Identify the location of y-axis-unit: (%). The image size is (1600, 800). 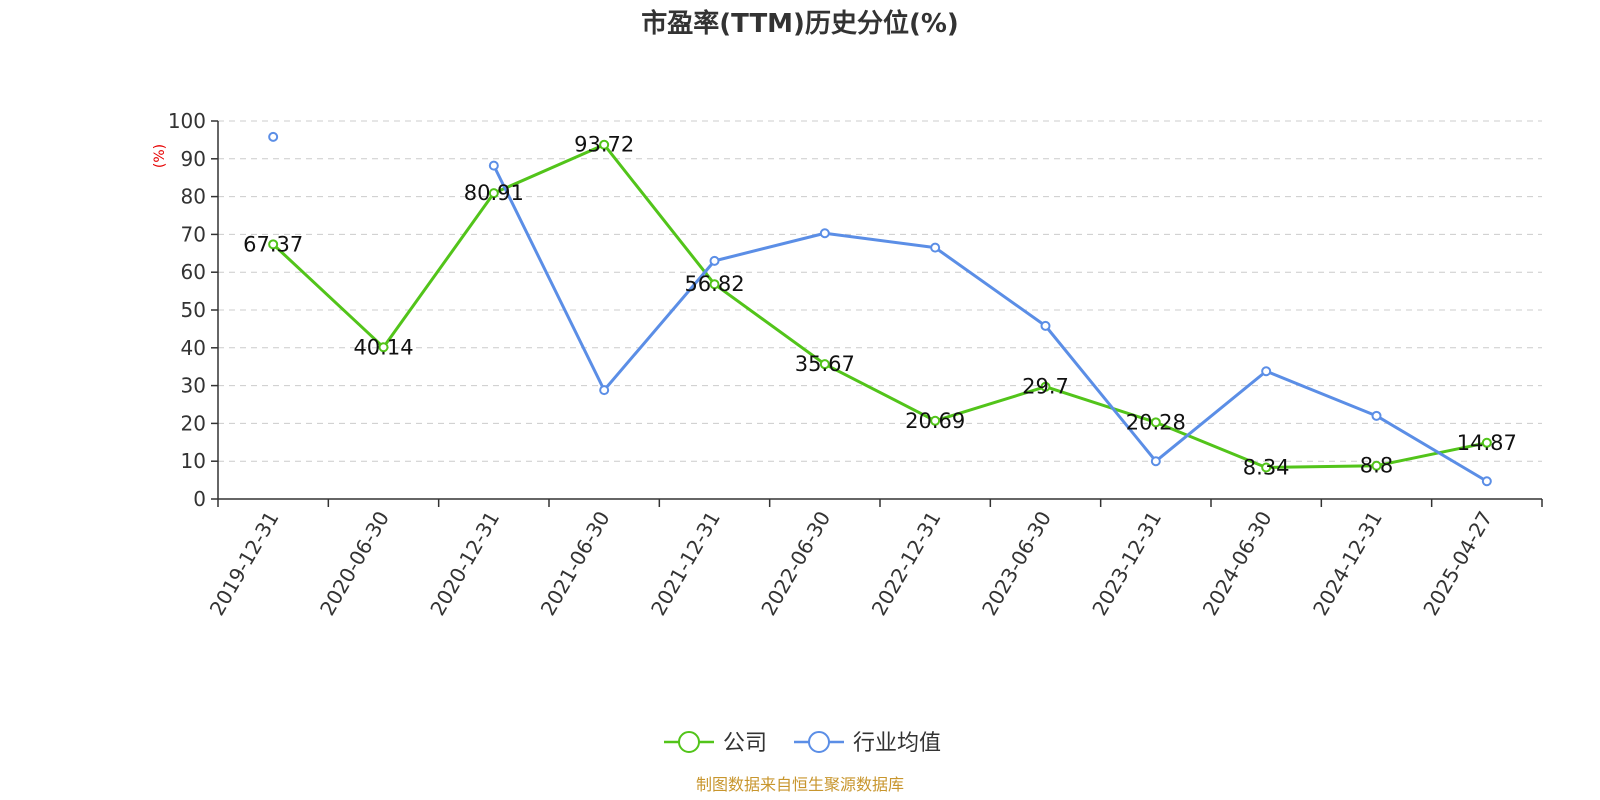
(160, 156).